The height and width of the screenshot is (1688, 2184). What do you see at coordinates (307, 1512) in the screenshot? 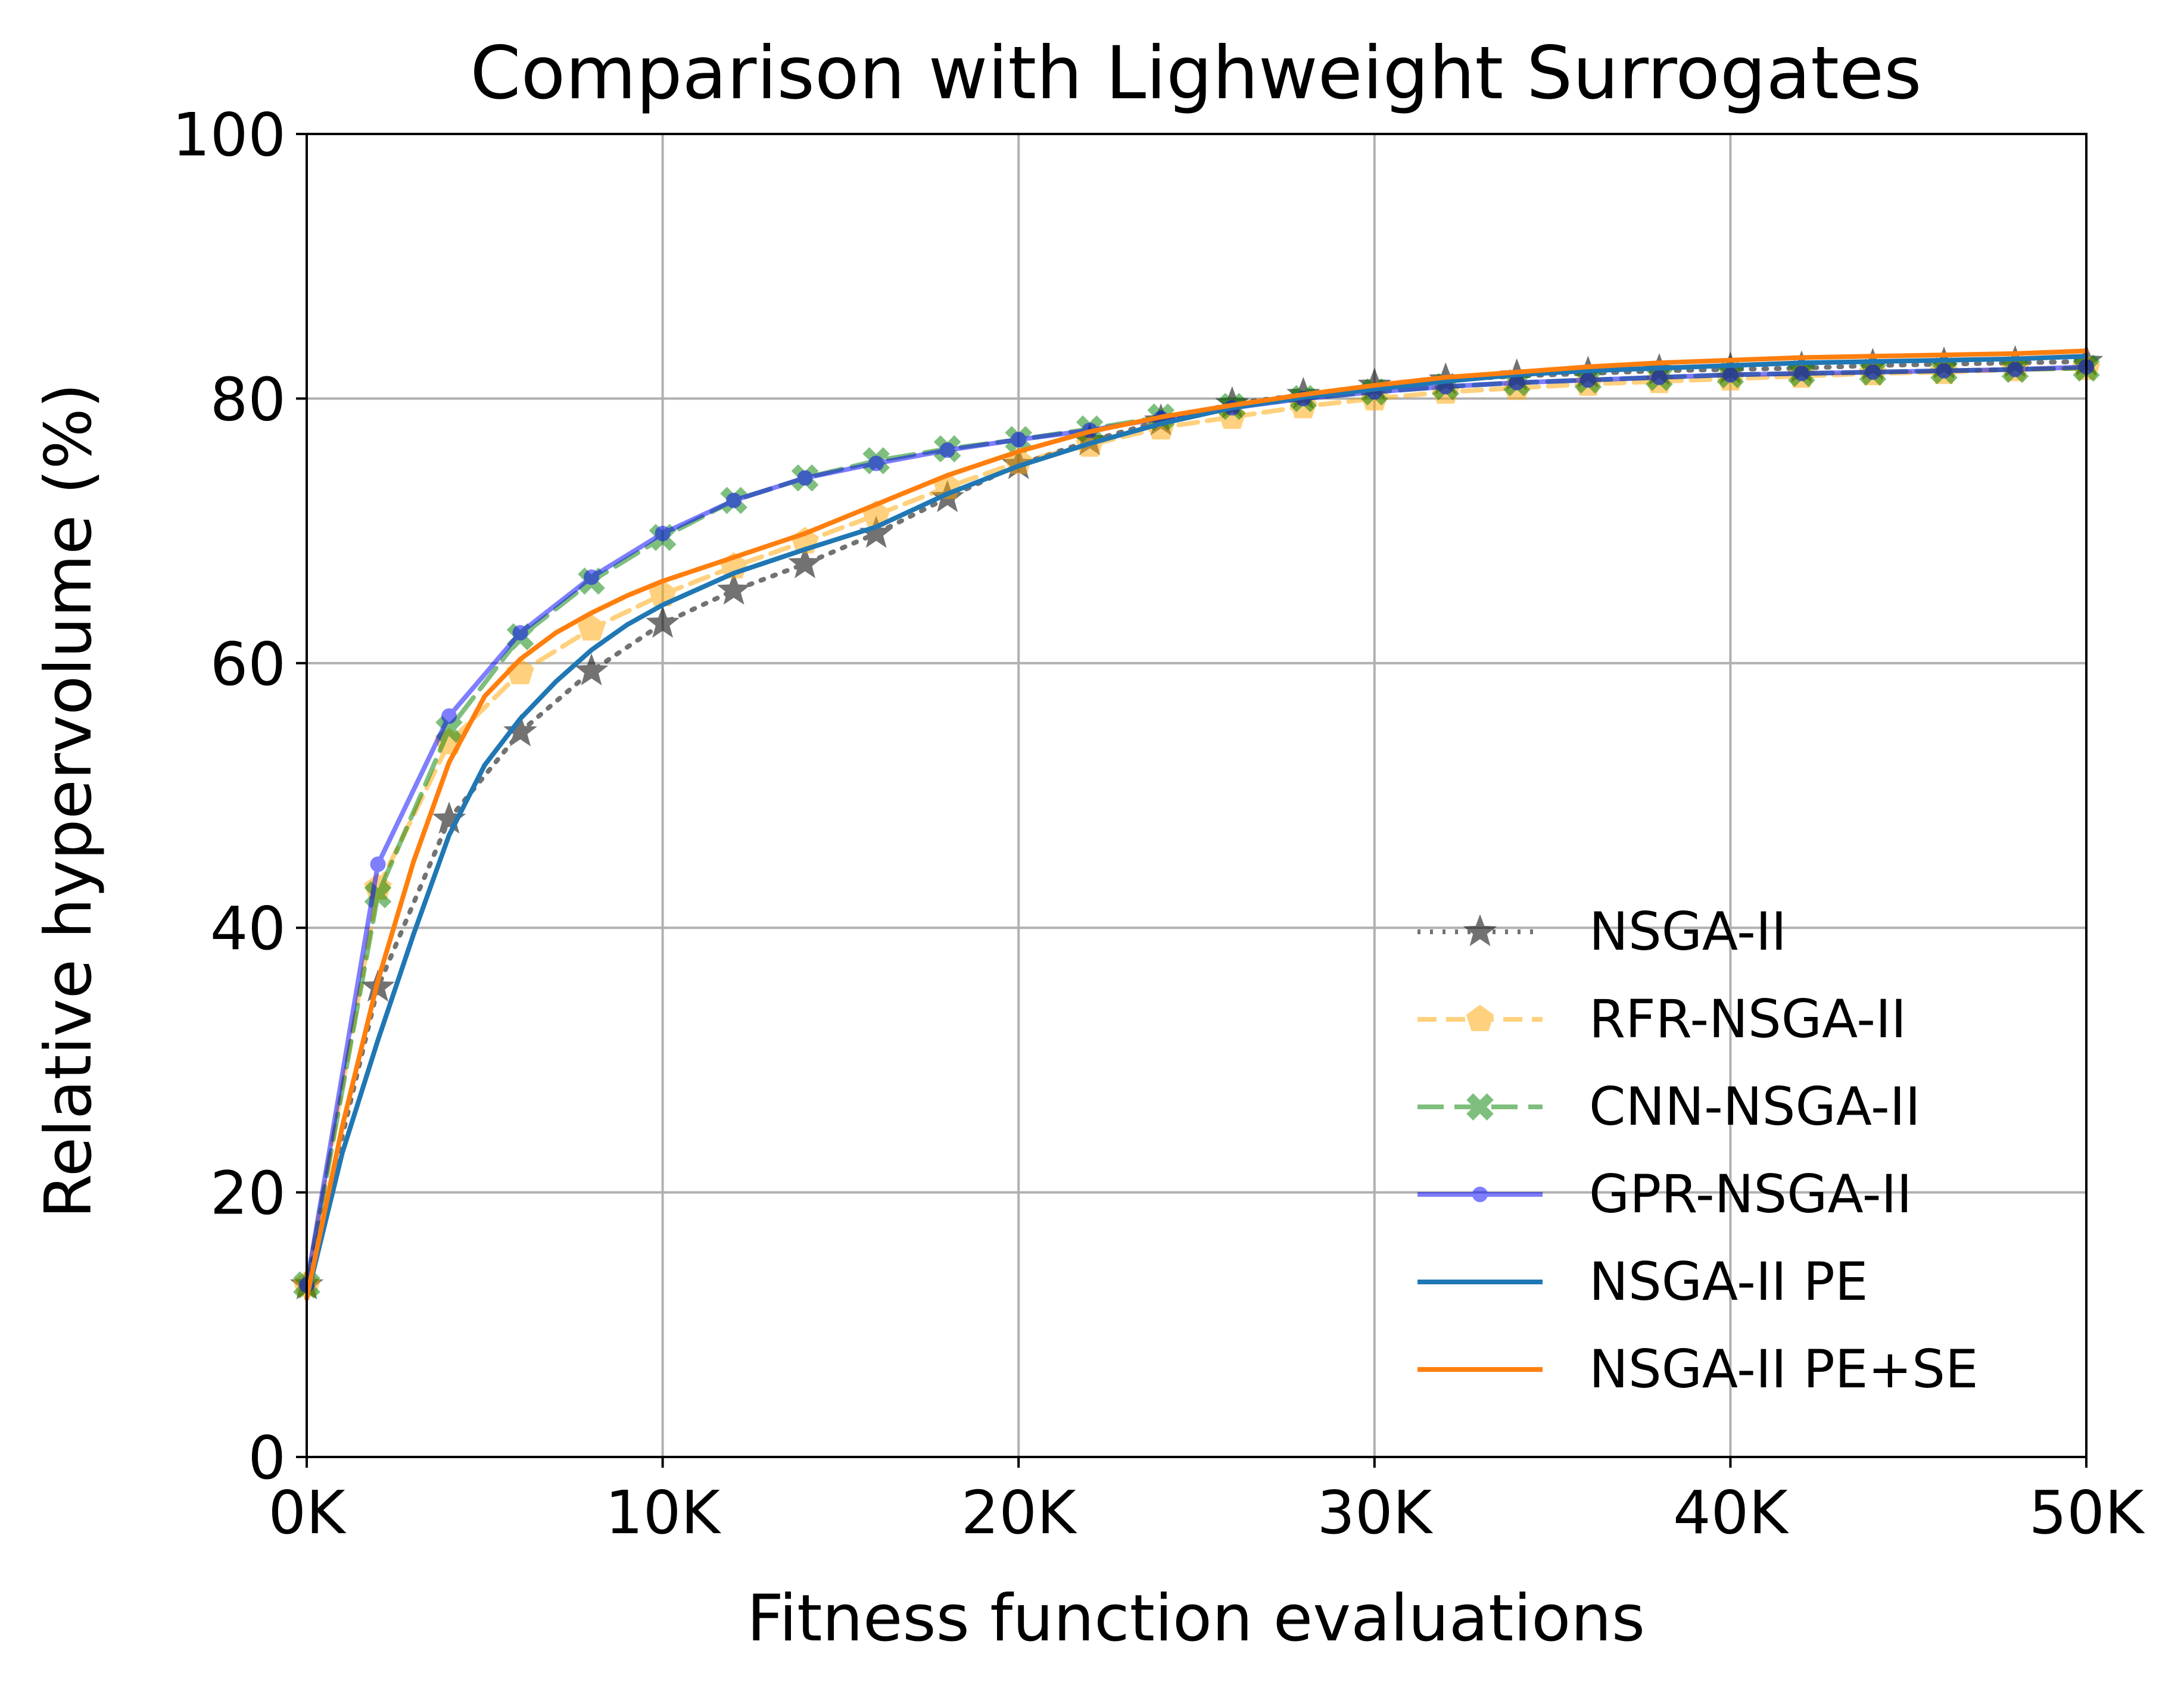
I see `x-tick-label: 0K` at bounding box center [307, 1512].